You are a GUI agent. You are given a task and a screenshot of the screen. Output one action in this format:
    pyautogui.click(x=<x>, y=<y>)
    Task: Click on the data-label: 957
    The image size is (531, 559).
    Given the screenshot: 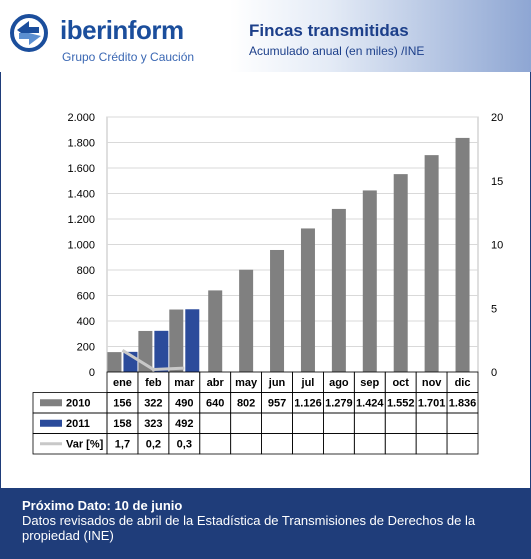 What is the action you would take?
    pyautogui.click(x=277, y=404)
    